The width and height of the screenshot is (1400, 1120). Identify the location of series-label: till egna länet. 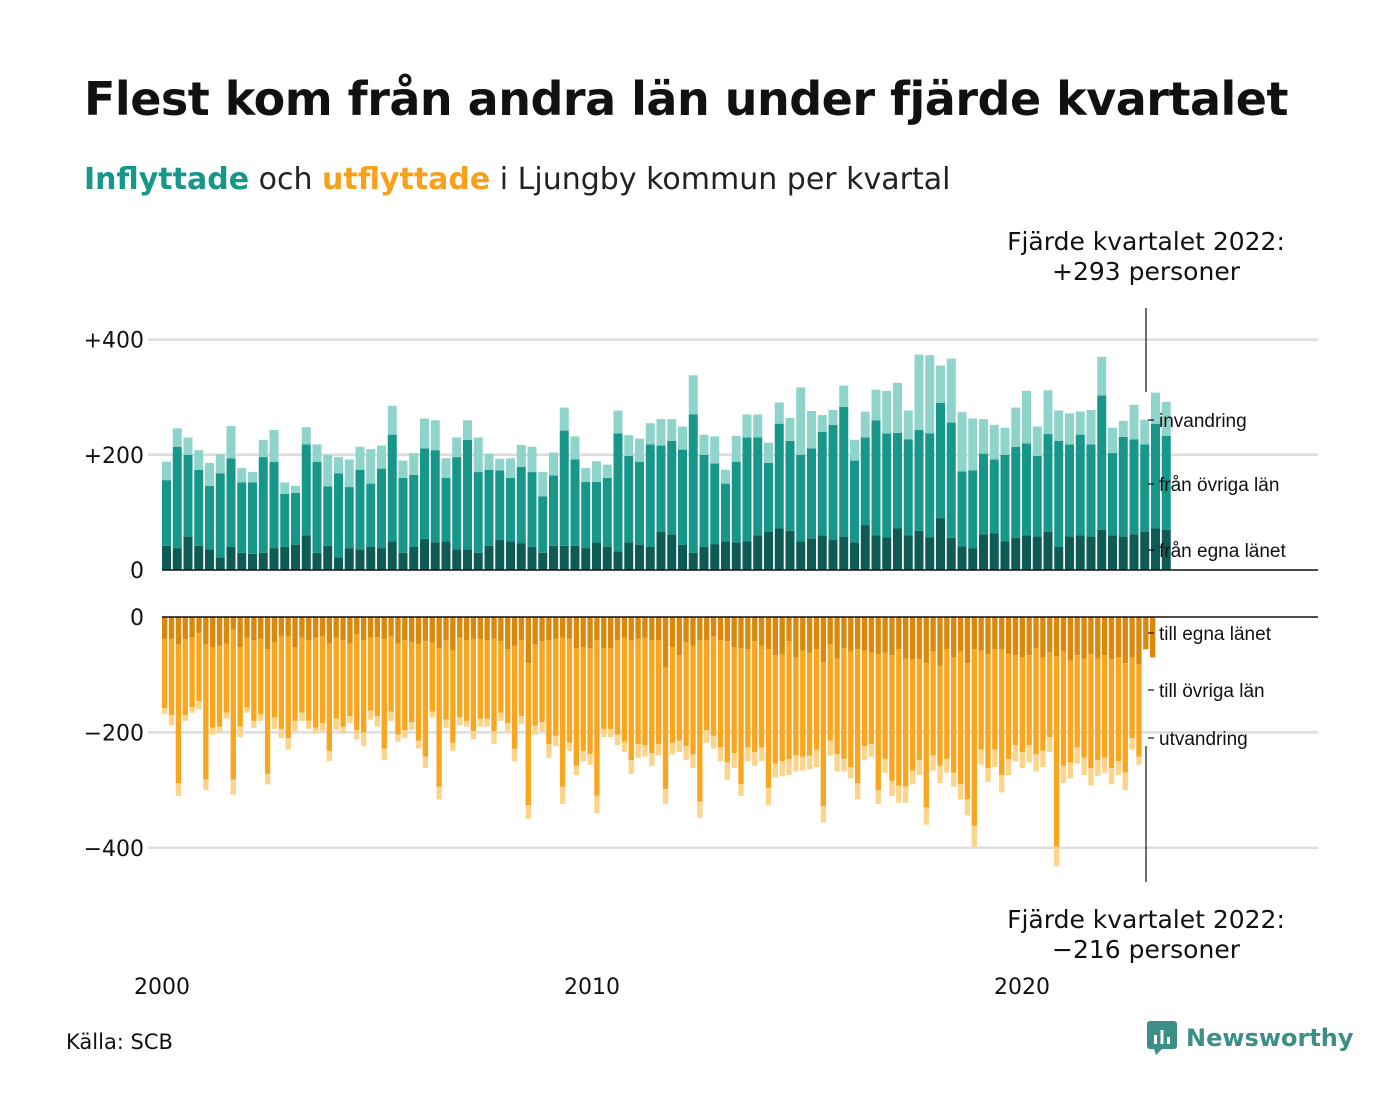
(1215, 634).